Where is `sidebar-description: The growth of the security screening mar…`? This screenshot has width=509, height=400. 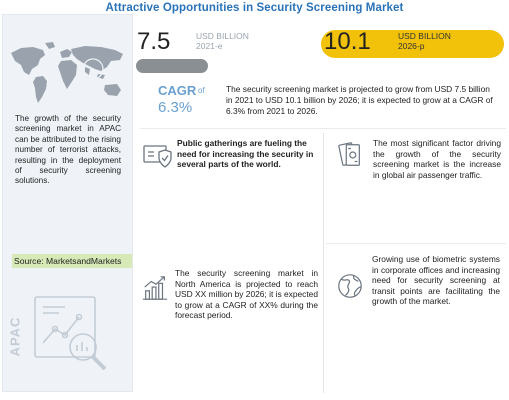
sidebar-description: The growth of the security screening mar… is located at coordinates (68, 150).